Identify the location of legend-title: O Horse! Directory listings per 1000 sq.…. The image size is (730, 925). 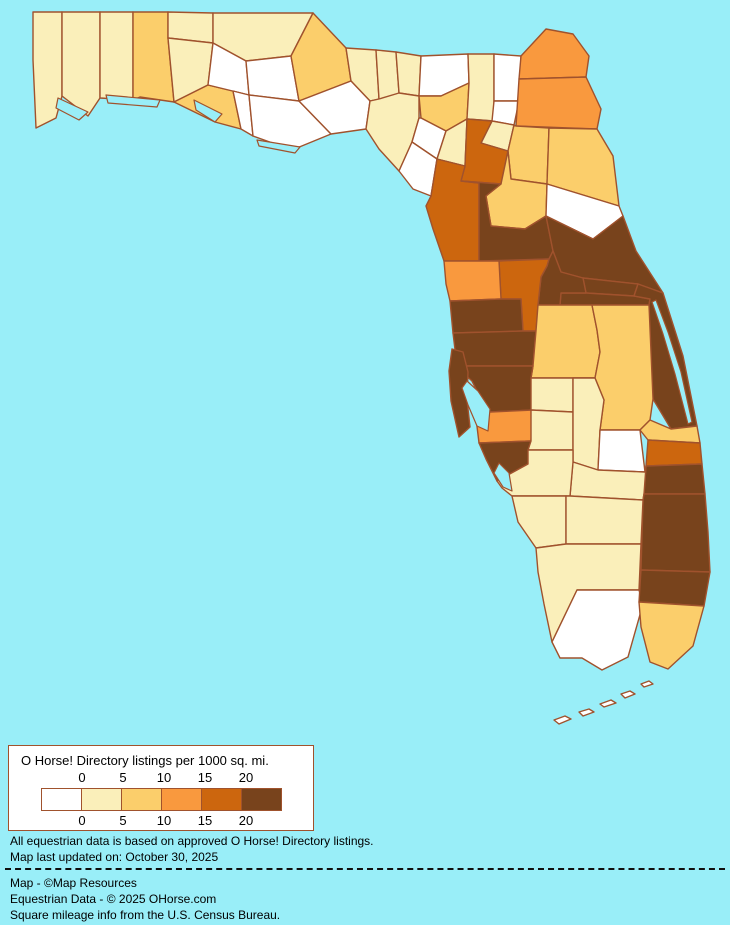
(145, 760).